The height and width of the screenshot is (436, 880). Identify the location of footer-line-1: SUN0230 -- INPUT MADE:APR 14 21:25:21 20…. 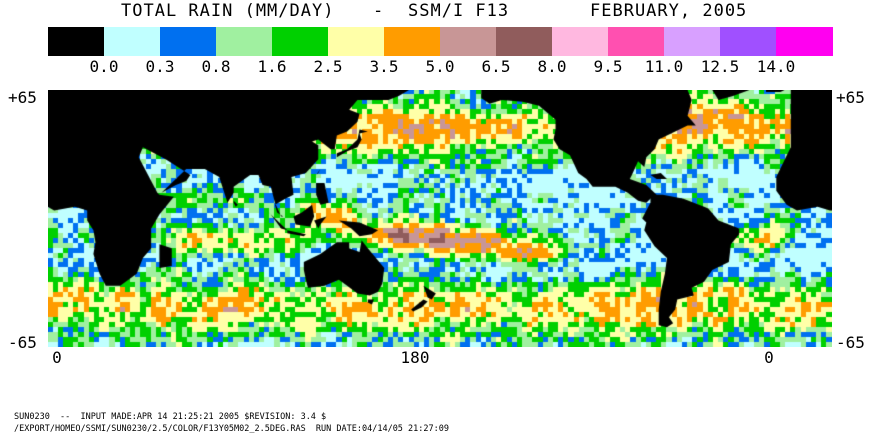
(170, 417).